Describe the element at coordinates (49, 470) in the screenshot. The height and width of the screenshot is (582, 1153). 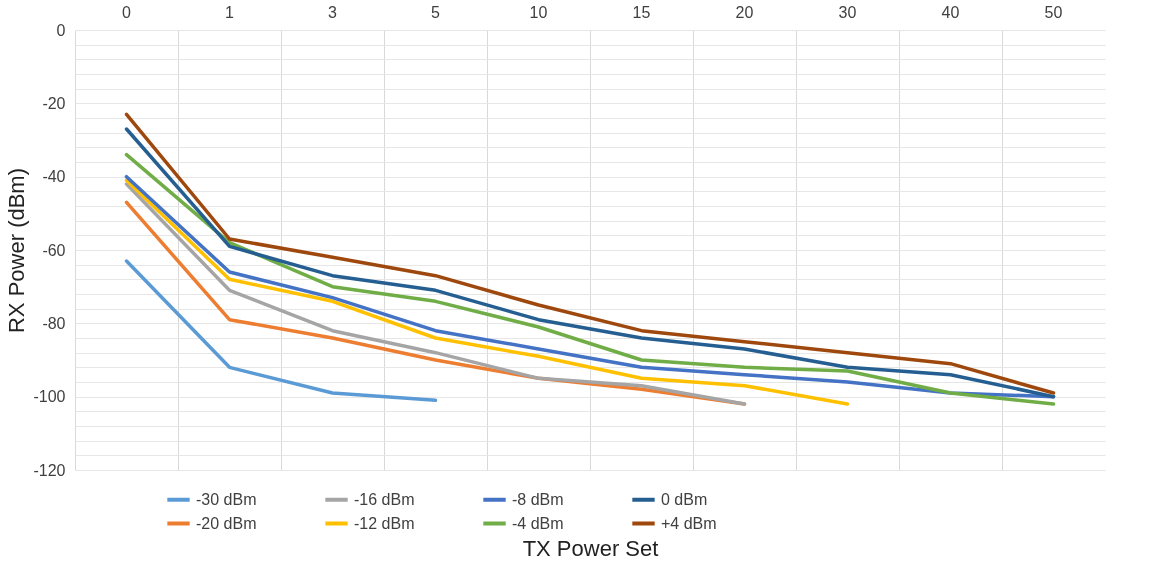
I see `y-tick-label: -120` at that location.